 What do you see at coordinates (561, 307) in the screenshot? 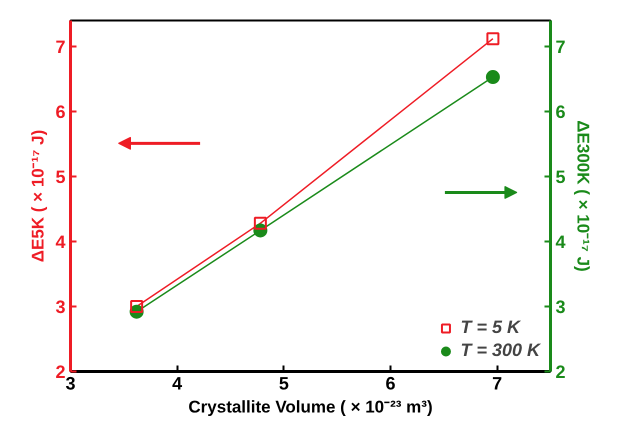
I see `y2-tick-label: 3` at bounding box center [561, 307].